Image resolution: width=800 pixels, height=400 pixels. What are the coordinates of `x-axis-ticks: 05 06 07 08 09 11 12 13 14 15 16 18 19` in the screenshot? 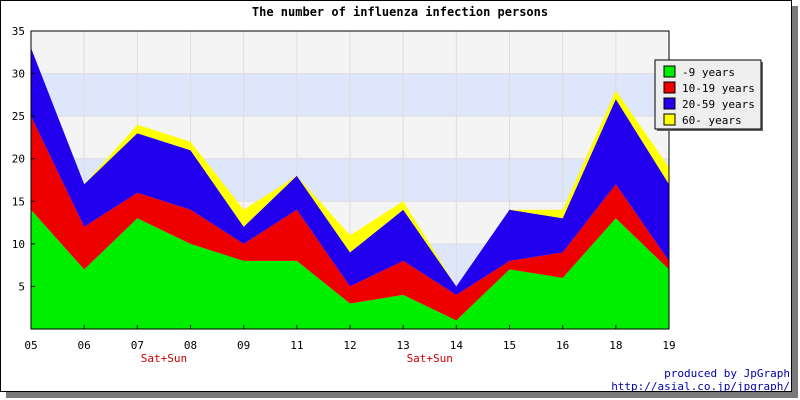 It's located at (350, 338).